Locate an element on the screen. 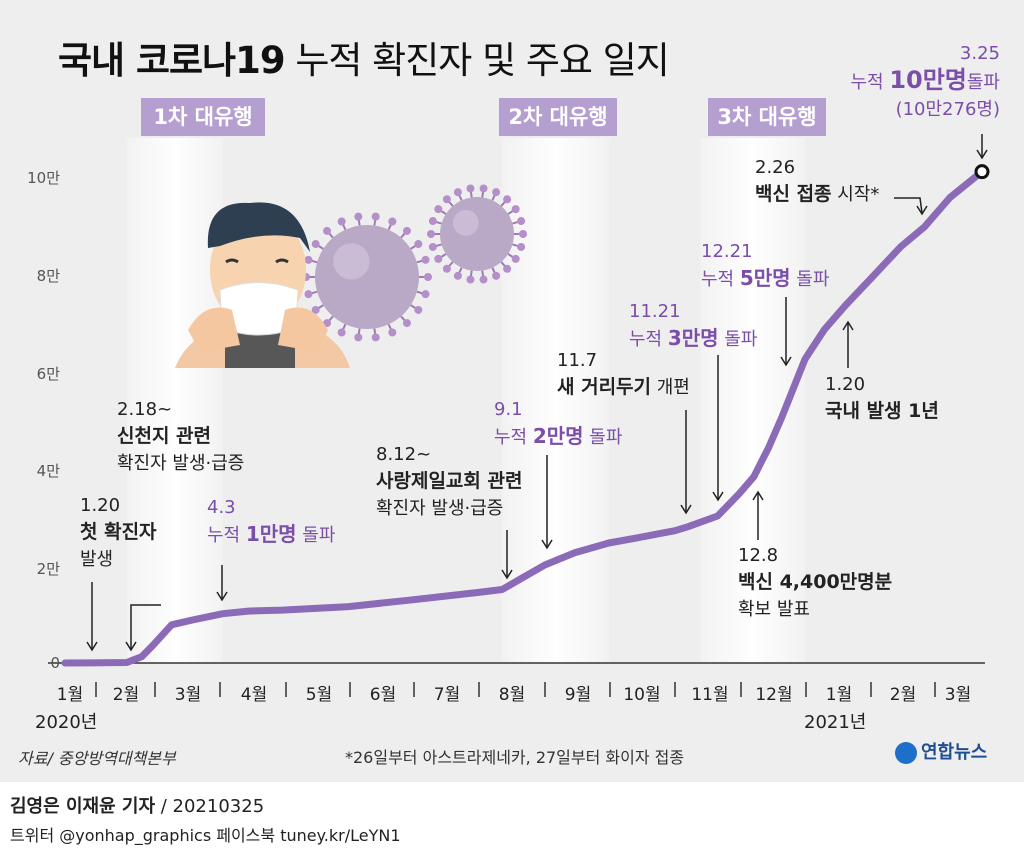 The width and height of the screenshot is (1024, 851). x-tick-label: 9월 is located at coordinates (578, 695).